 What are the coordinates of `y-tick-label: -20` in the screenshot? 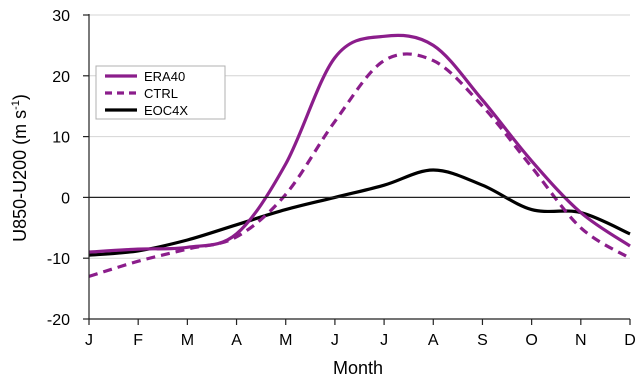 It's located at (58, 320).